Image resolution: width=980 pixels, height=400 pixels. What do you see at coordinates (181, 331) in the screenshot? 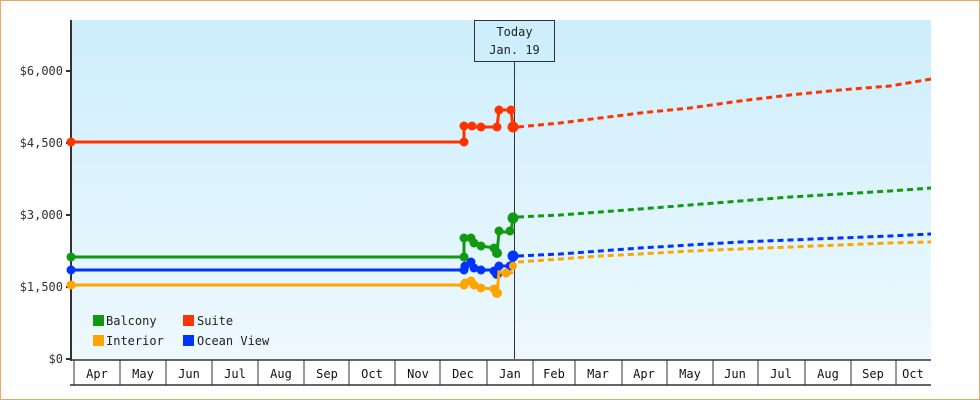
I see `legend: Balcony Suite Interior Ocean View` at bounding box center [181, 331].